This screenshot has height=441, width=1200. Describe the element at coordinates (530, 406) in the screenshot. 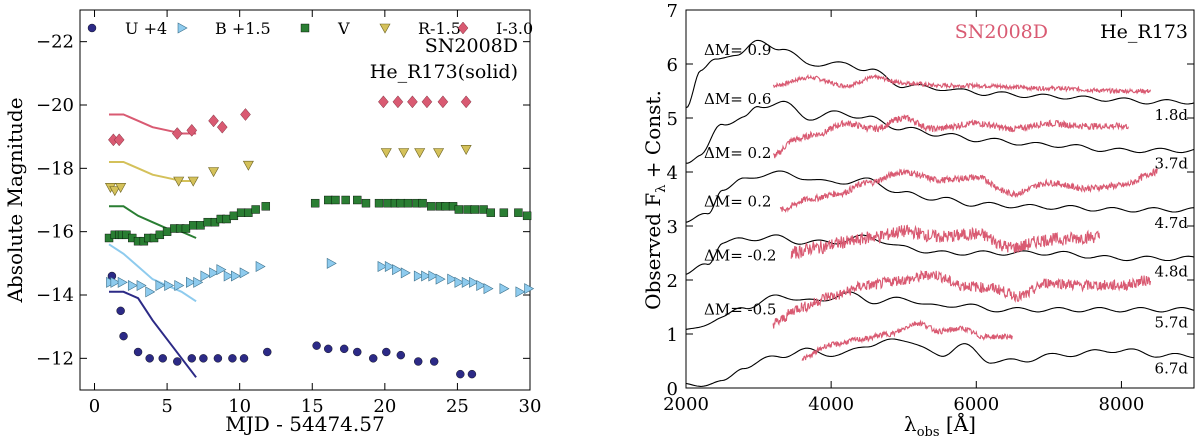

I see `left-x-tick-label: 30` at that location.